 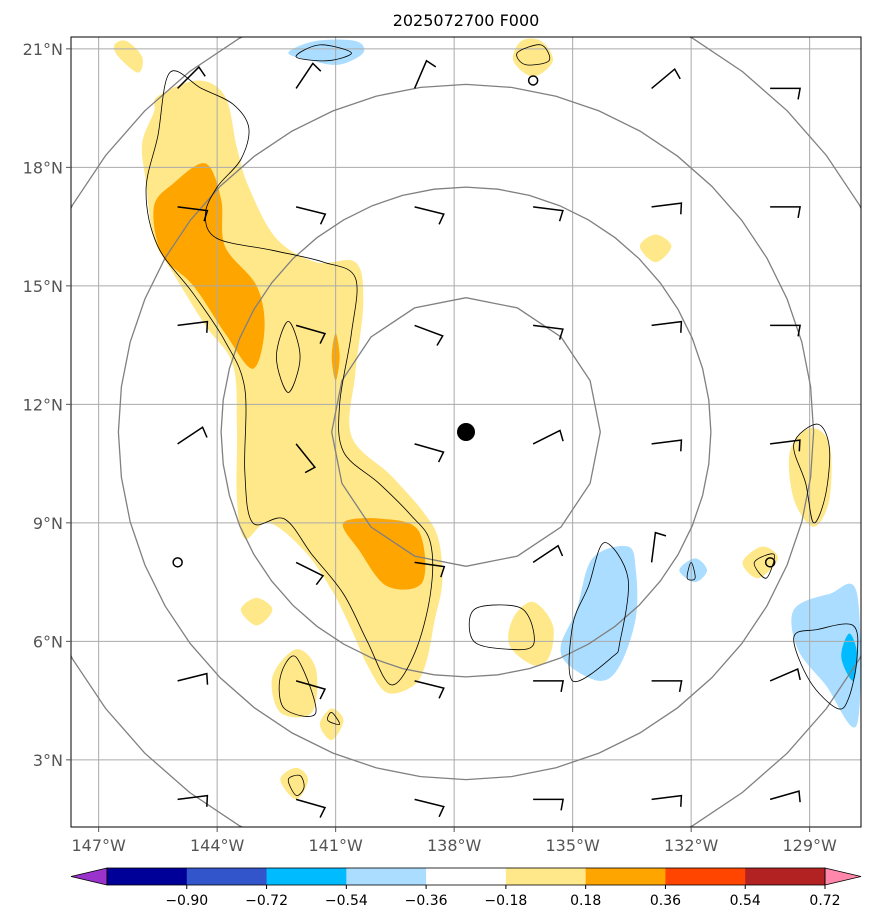 What do you see at coordinates (505, 901) in the screenshot?
I see `colorbar-tick-label: −0.18` at bounding box center [505, 901].